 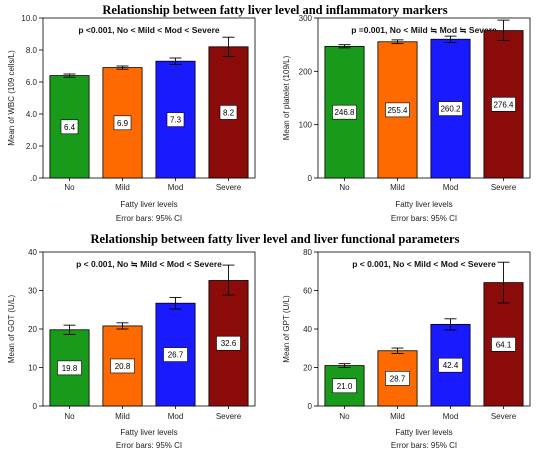 I want to click on value-label: 21.0, so click(x=345, y=386).